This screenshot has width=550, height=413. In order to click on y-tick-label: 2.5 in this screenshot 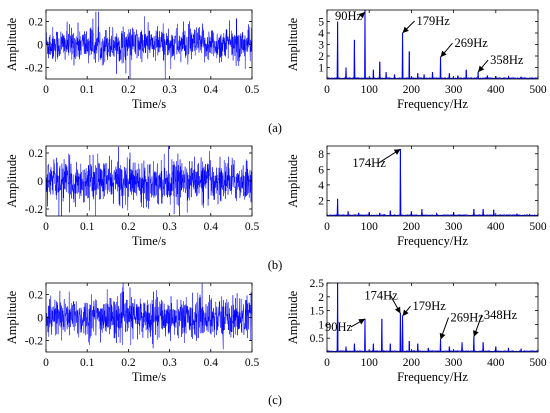, I will do `click(317, 284)`.